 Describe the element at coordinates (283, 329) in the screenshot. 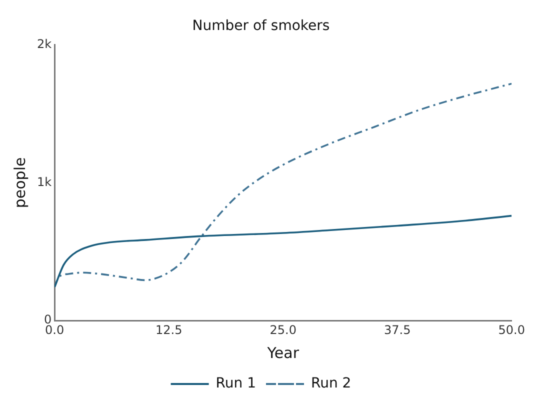

I see `x-tick-label: 25.0` at that location.